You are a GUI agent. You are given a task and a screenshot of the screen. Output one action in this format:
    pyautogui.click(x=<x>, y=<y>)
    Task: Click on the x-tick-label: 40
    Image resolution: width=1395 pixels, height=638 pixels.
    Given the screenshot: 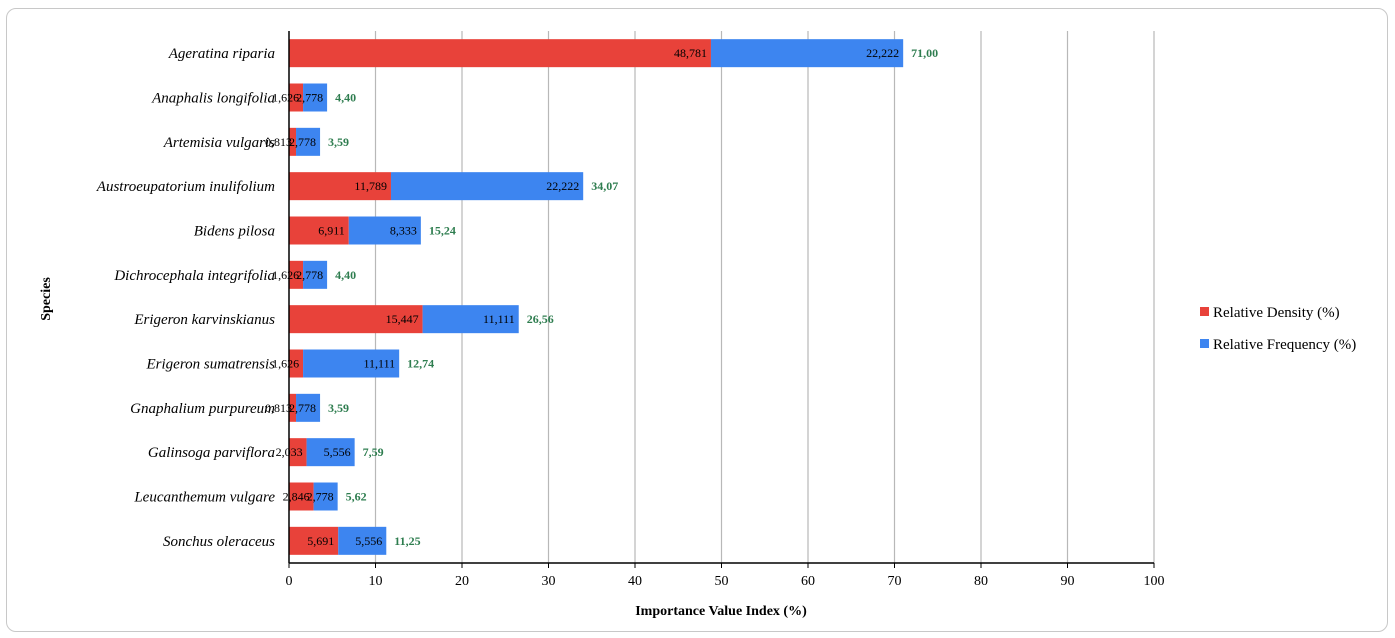 What is the action you would take?
    pyautogui.click(x=635, y=581)
    